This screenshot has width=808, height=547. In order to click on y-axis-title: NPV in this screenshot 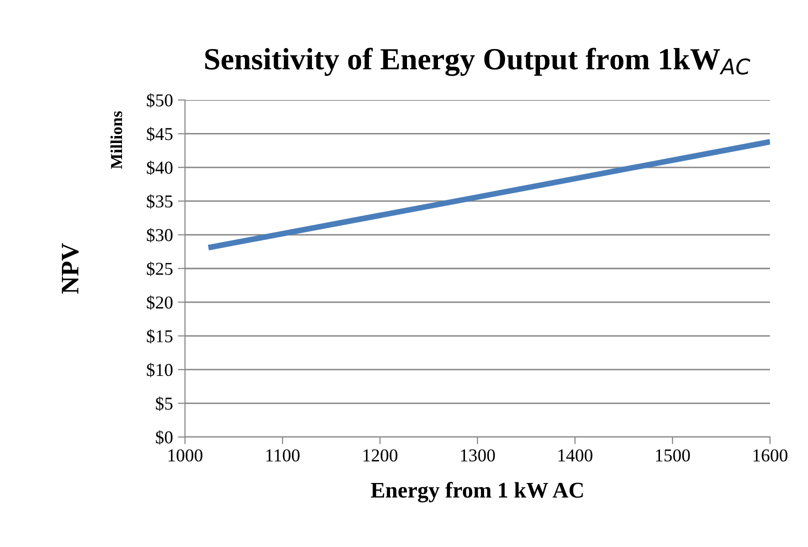, I will do `click(70, 268)`.